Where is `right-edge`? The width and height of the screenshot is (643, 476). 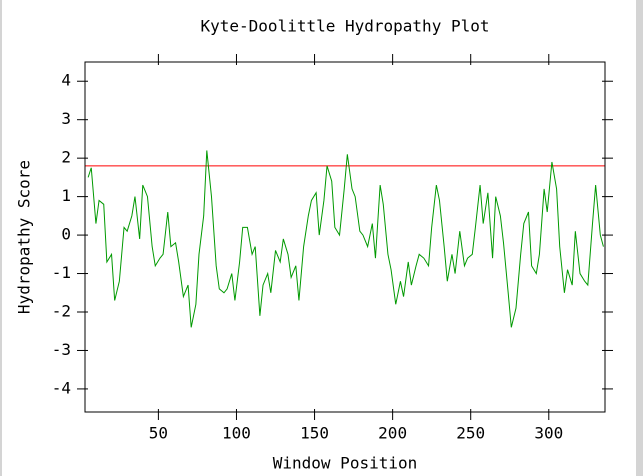 right-edge is located at coordinates (639, 238).